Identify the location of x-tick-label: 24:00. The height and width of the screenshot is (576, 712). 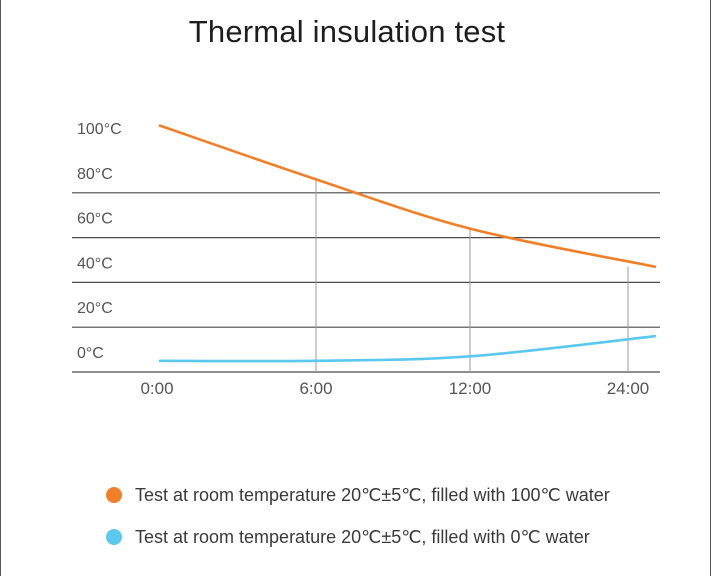
(628, 388).